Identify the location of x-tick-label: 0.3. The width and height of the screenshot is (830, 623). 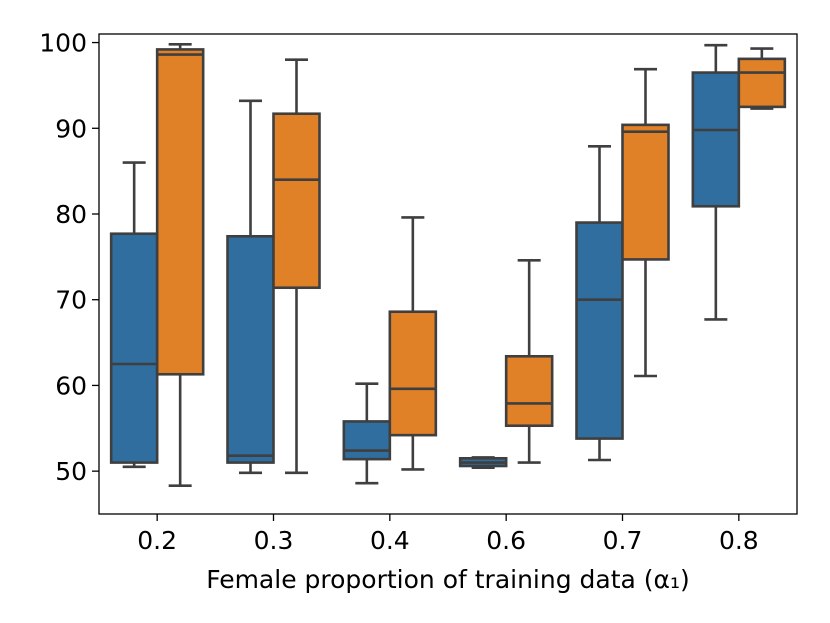
(274, 540).